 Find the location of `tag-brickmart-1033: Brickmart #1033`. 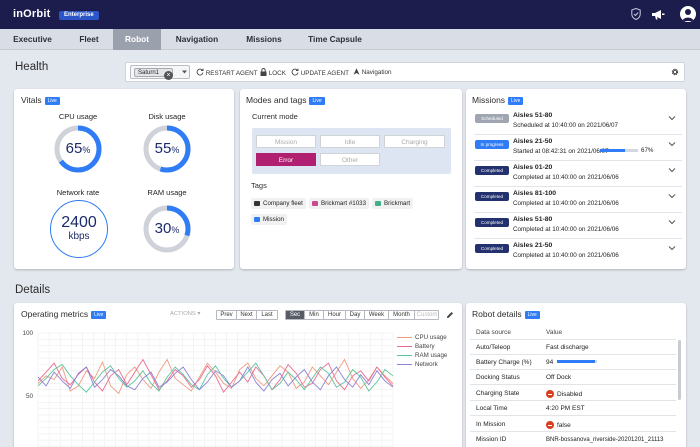

tag-brickmart-1033: Brickmart #1033 is located at coordinates (339, 203).